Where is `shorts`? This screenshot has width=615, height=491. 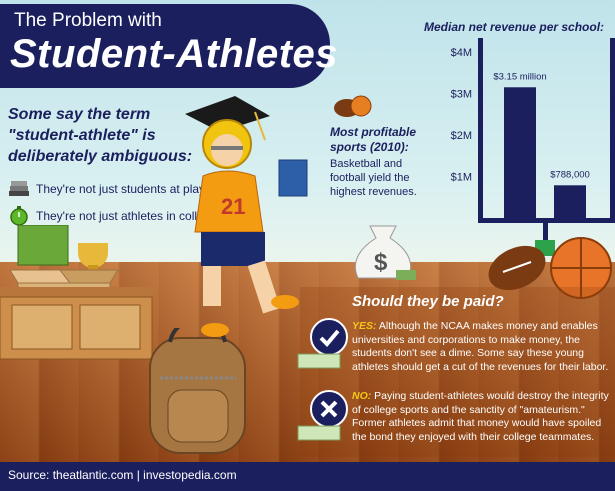
shorts is located at coordinates (233, 249).